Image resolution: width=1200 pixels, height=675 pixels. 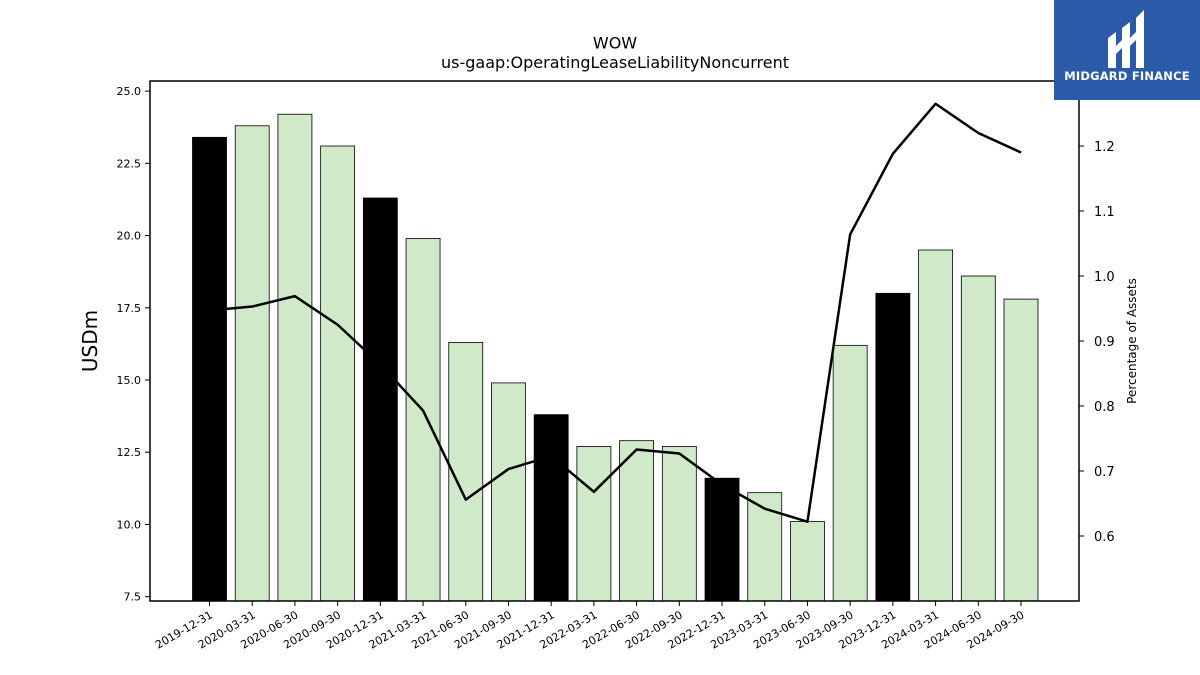 I want to click on brand-mark-icon, so click(x=1126, y=39).